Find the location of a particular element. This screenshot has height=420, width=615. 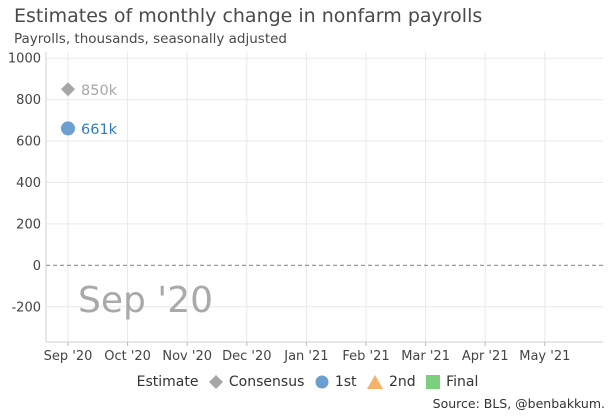

x-tick-label: Dec '20 is located at coordinates (246, 356).